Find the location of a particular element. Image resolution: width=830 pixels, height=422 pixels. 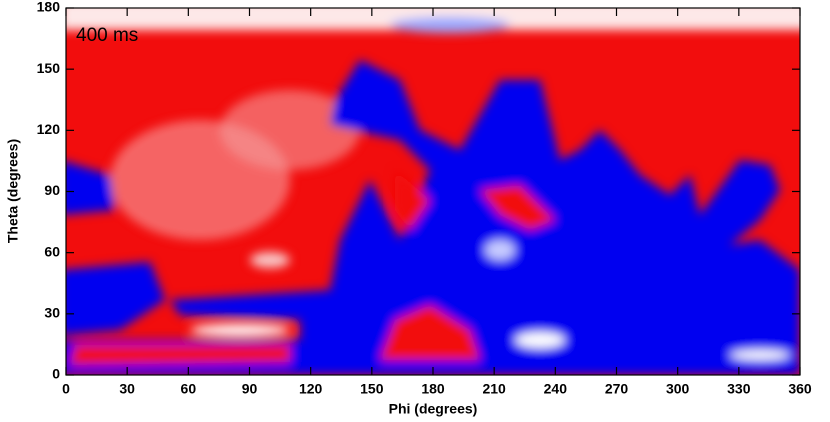

x-tick-label: 90 is located at coordinates (250, 389).